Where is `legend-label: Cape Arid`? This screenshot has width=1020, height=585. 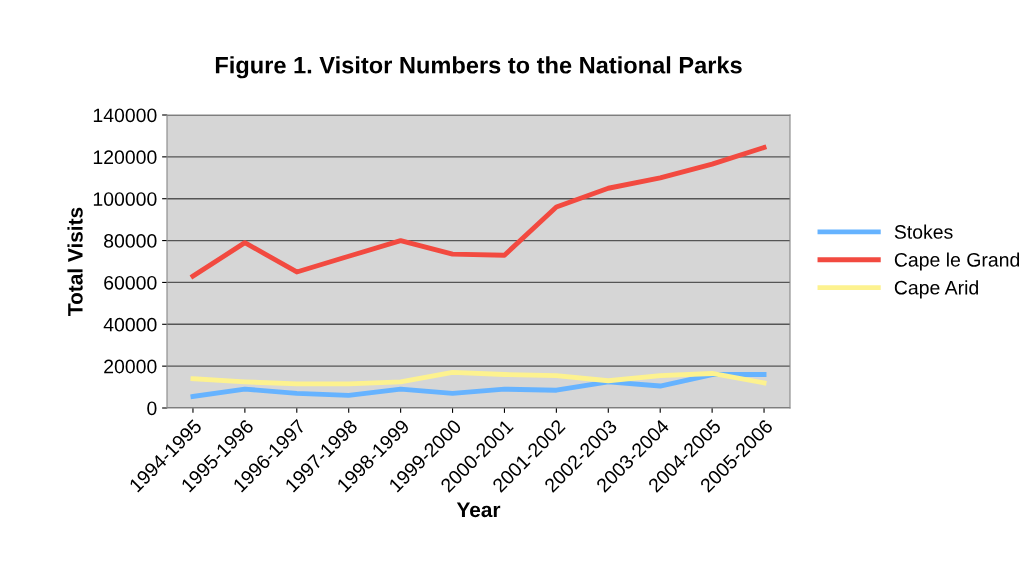
legend-label: Cape Arid is located at coordinates (936, 289).